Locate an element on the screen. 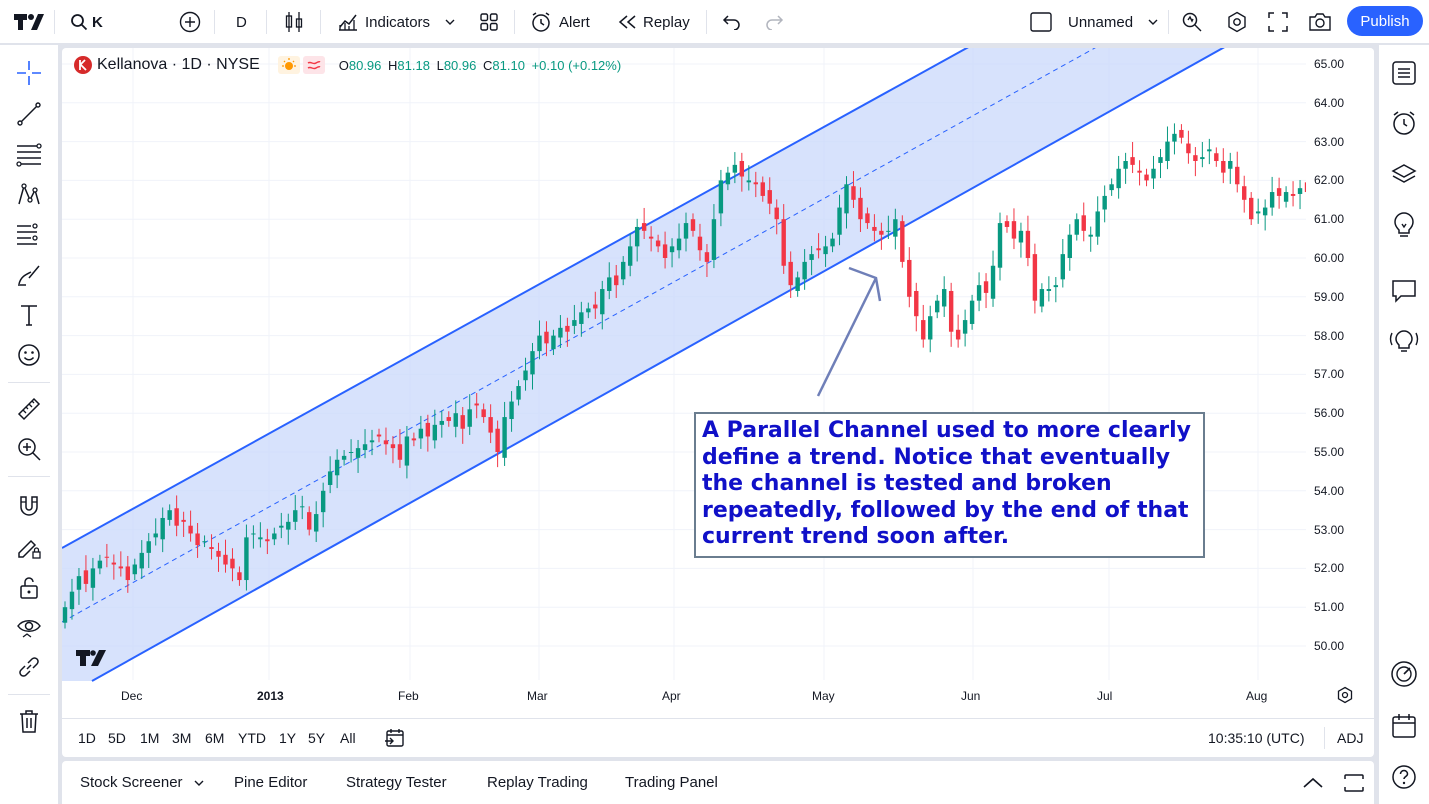 The width and height of the screenshot is (1429, 804). brush-tool is located at coordinates (29, 274).